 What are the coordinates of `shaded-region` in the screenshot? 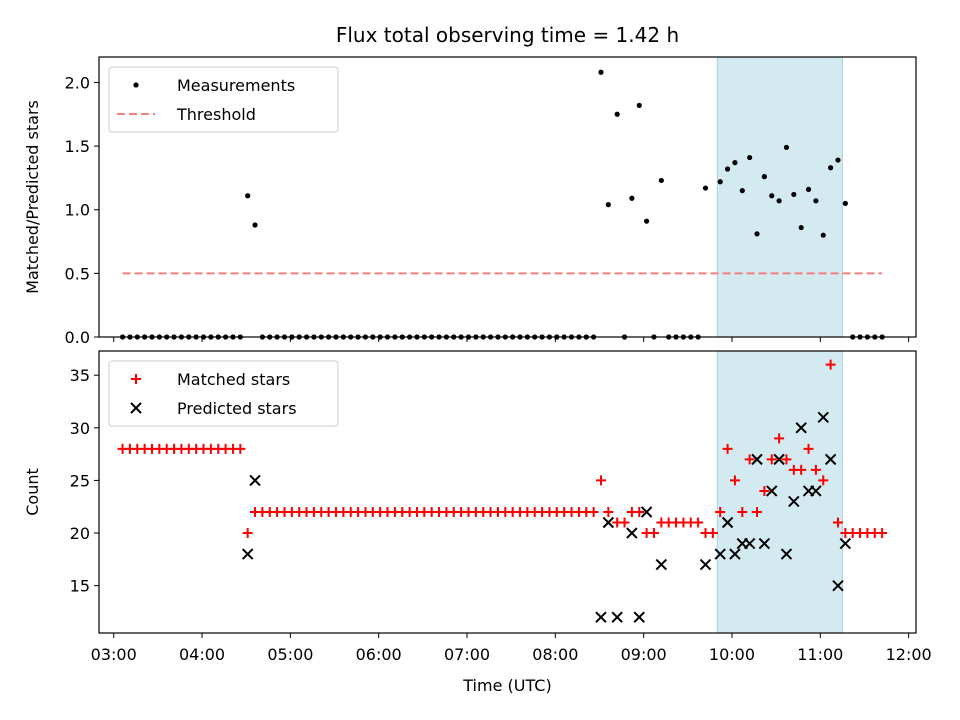 It's located at (779, 492).